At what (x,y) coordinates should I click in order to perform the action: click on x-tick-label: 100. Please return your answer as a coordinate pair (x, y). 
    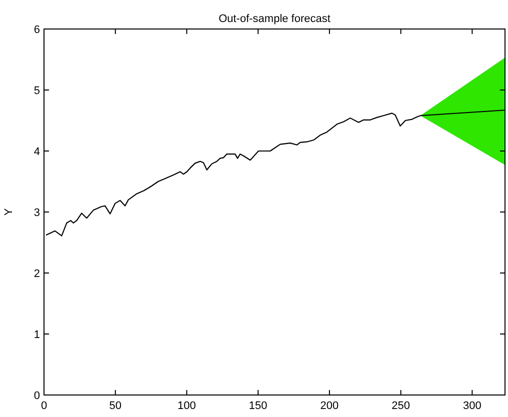
    Looking at the image, I should click on (187, 406).